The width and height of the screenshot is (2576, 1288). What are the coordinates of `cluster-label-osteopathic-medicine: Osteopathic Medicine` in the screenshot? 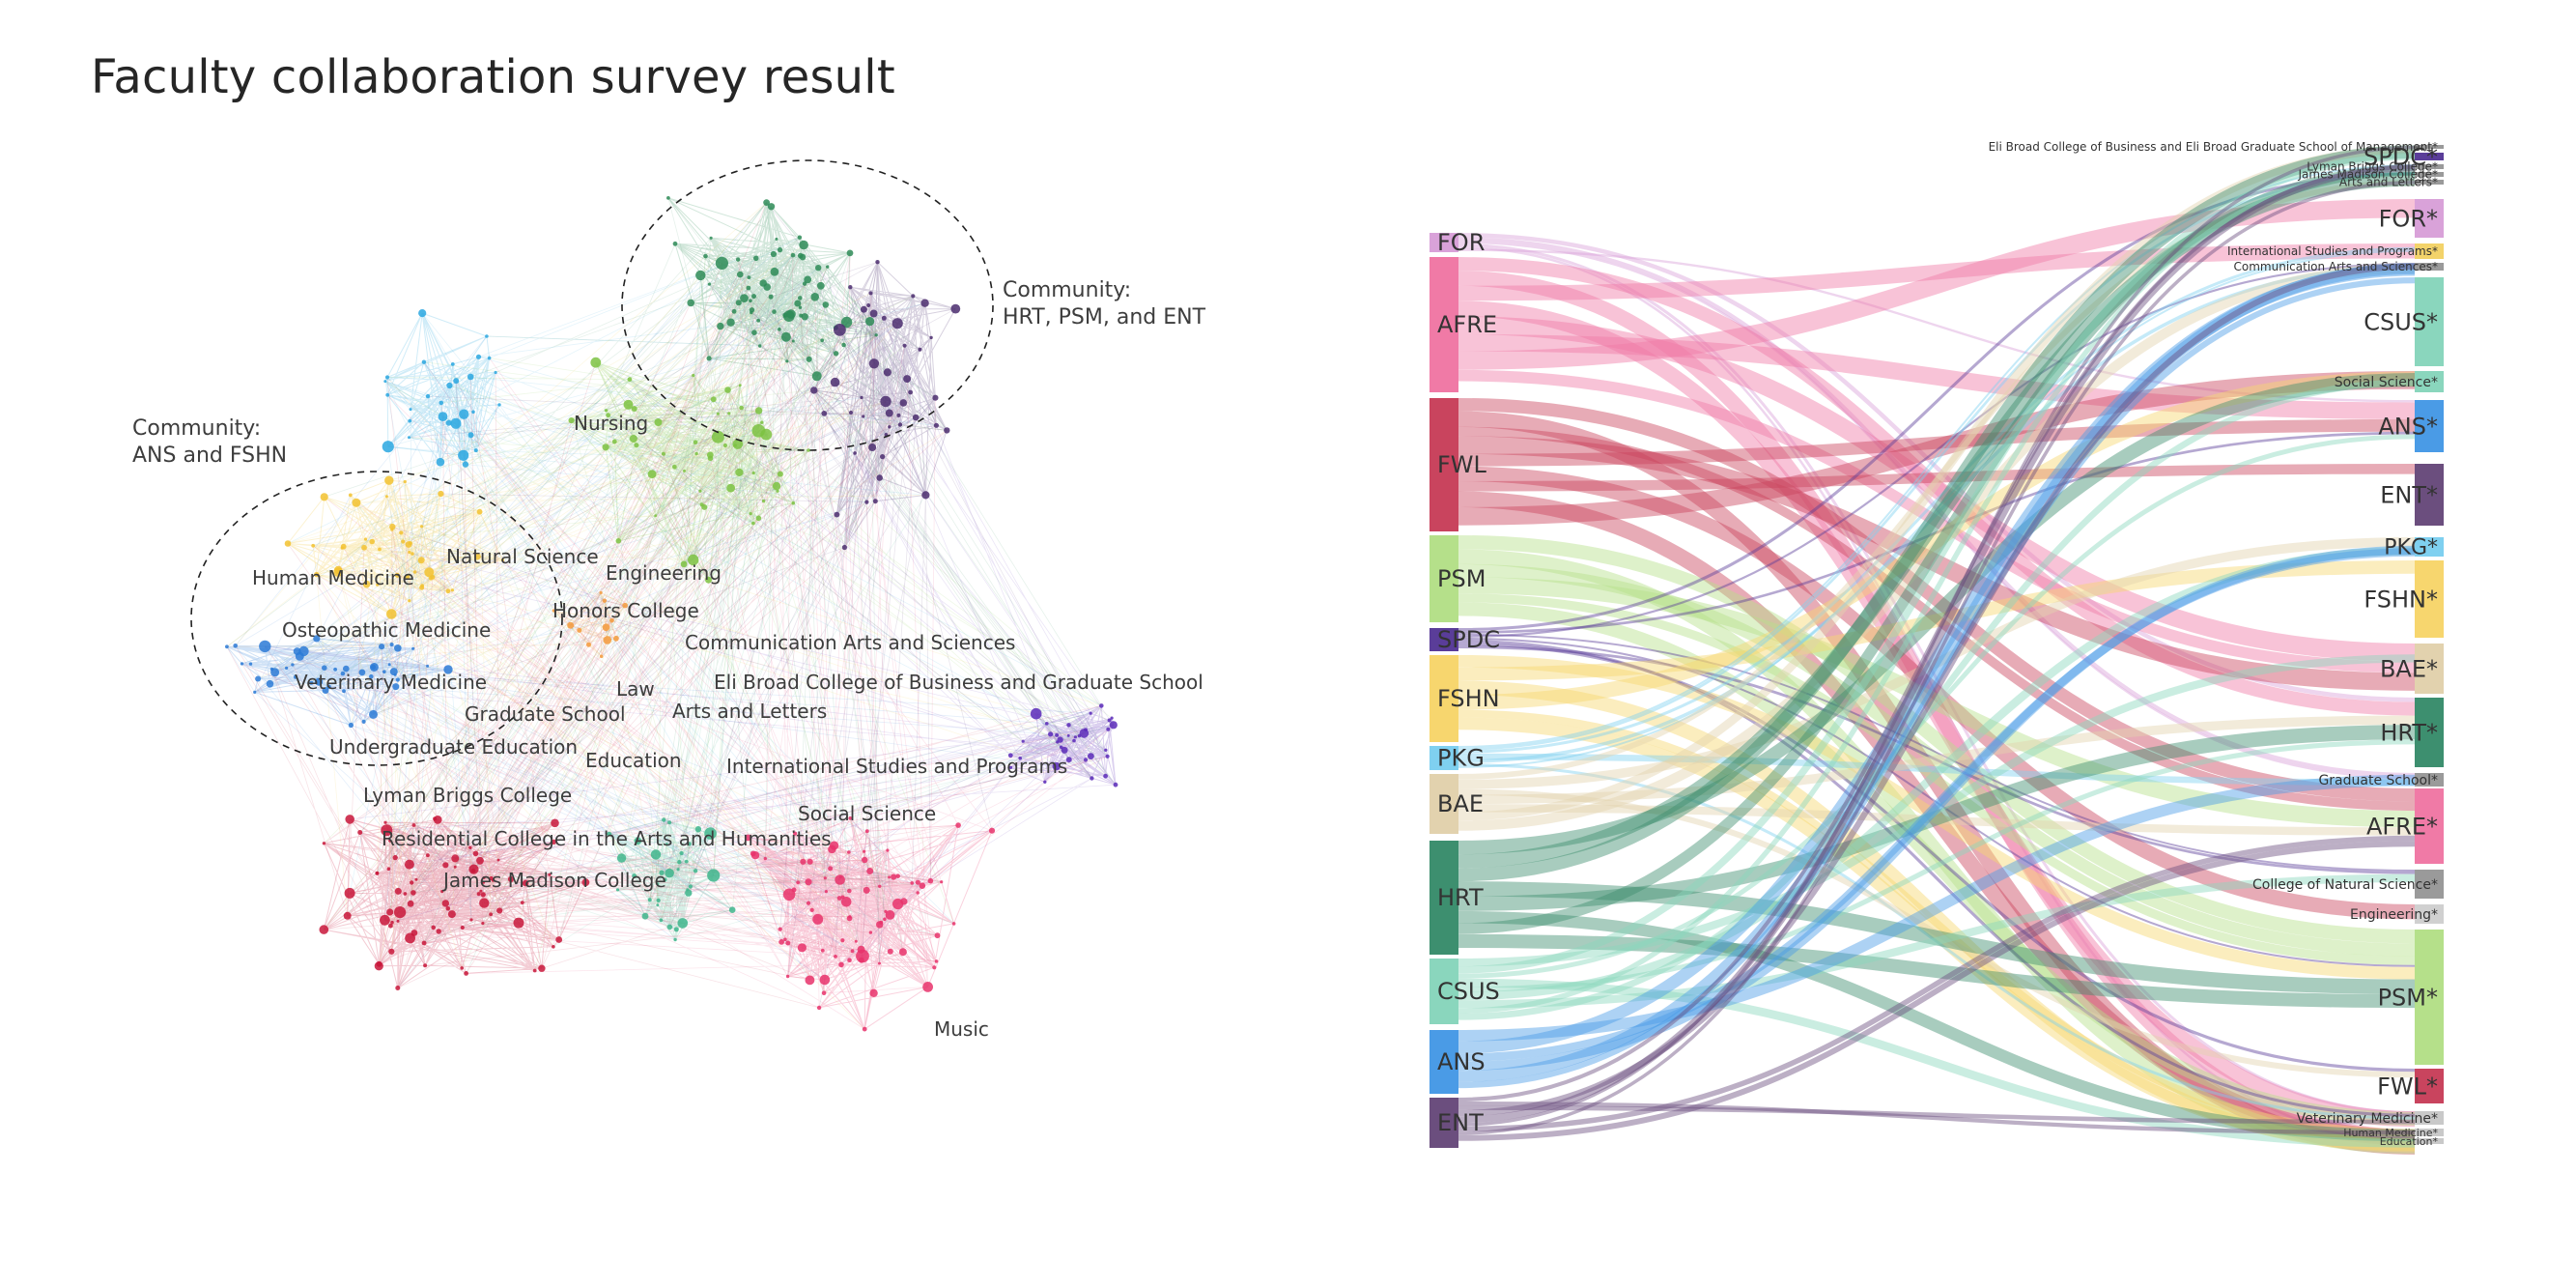 It's located at (386, 630).